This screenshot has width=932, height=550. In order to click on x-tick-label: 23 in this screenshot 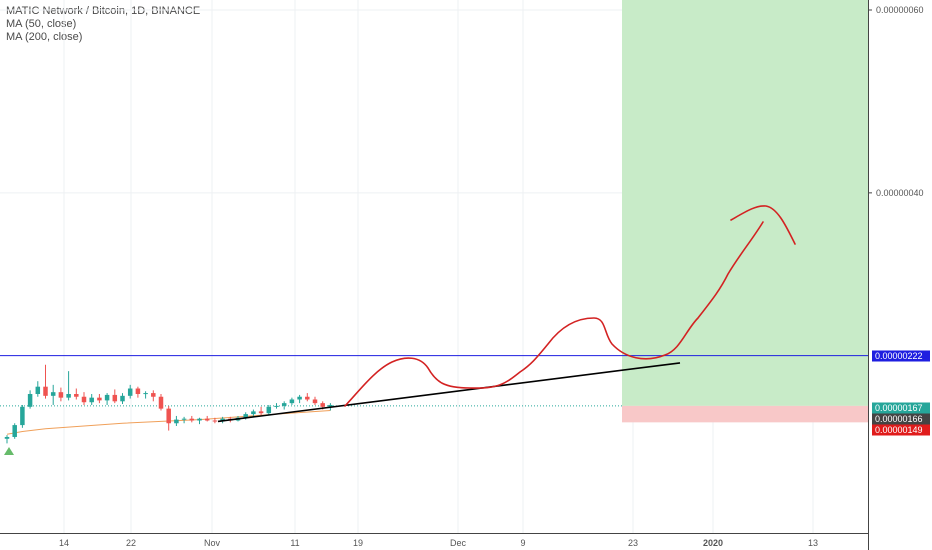, I will do `click(633, 543)`.